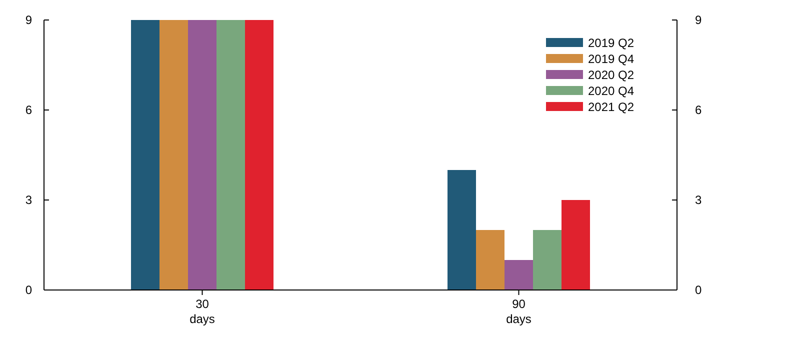  What do you see at coordinates (698, 20) in the screenshot?
I see `y2-tick-label: 9` at bounding box center [698, 20].